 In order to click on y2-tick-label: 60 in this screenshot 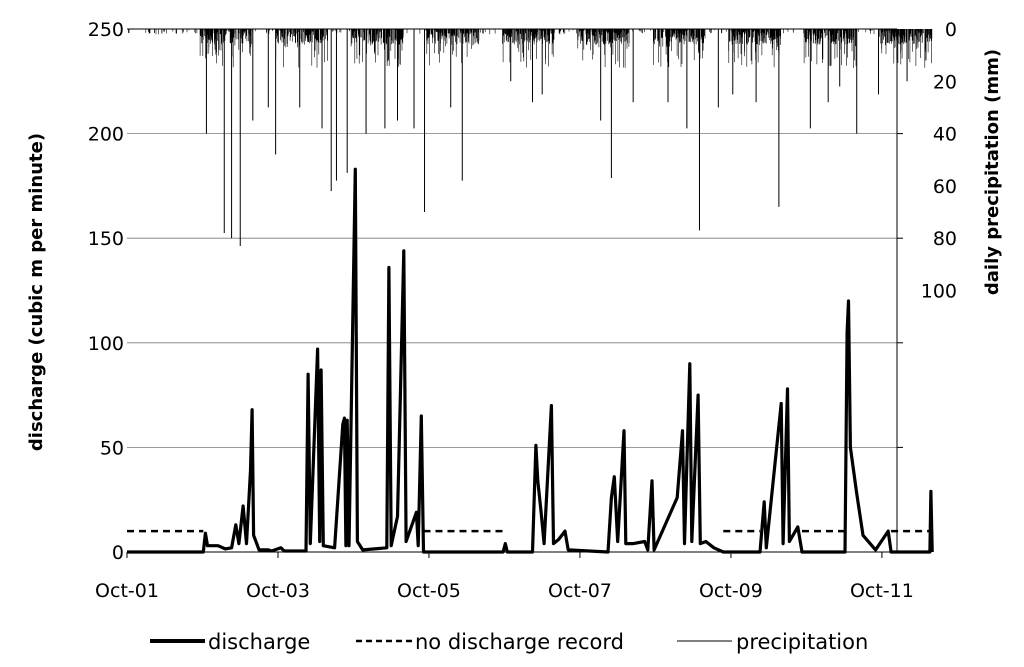, I will do `click(945, 187)`.